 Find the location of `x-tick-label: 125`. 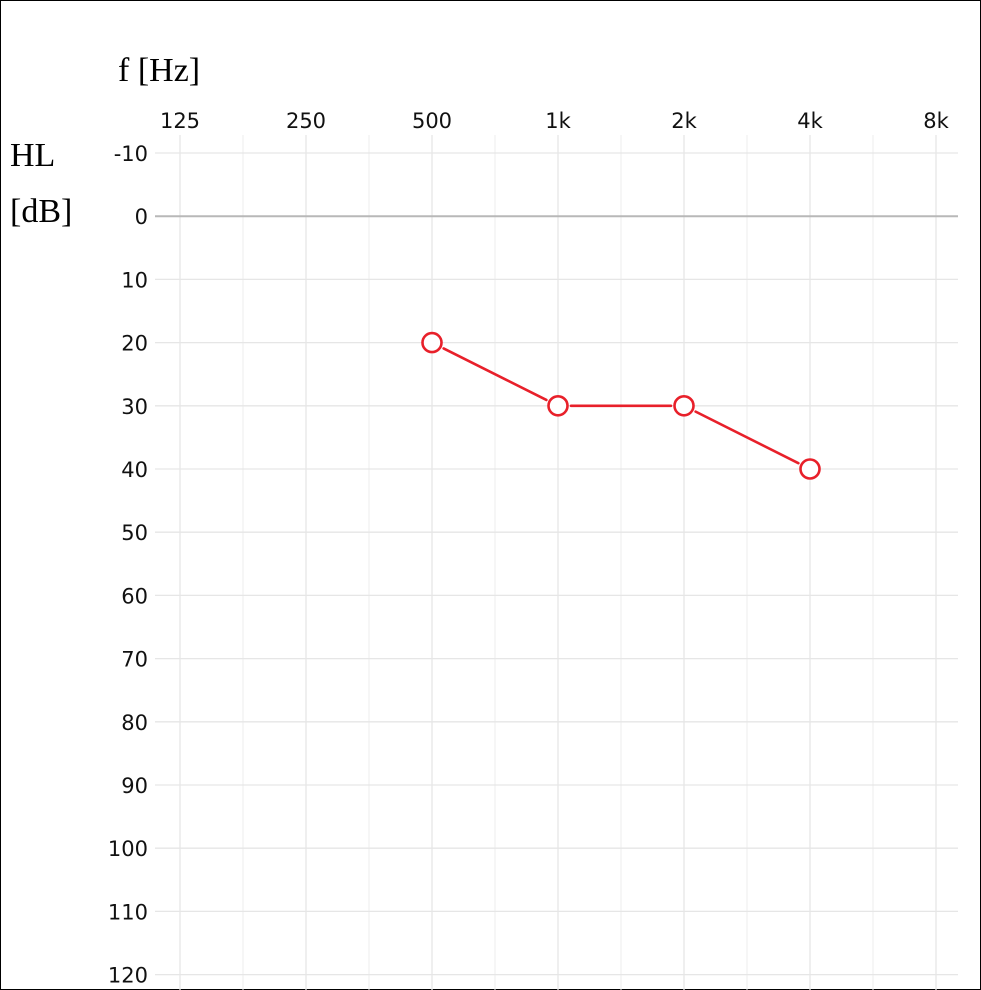

x-tick-label: 125 is located at coordinates (180, 121).